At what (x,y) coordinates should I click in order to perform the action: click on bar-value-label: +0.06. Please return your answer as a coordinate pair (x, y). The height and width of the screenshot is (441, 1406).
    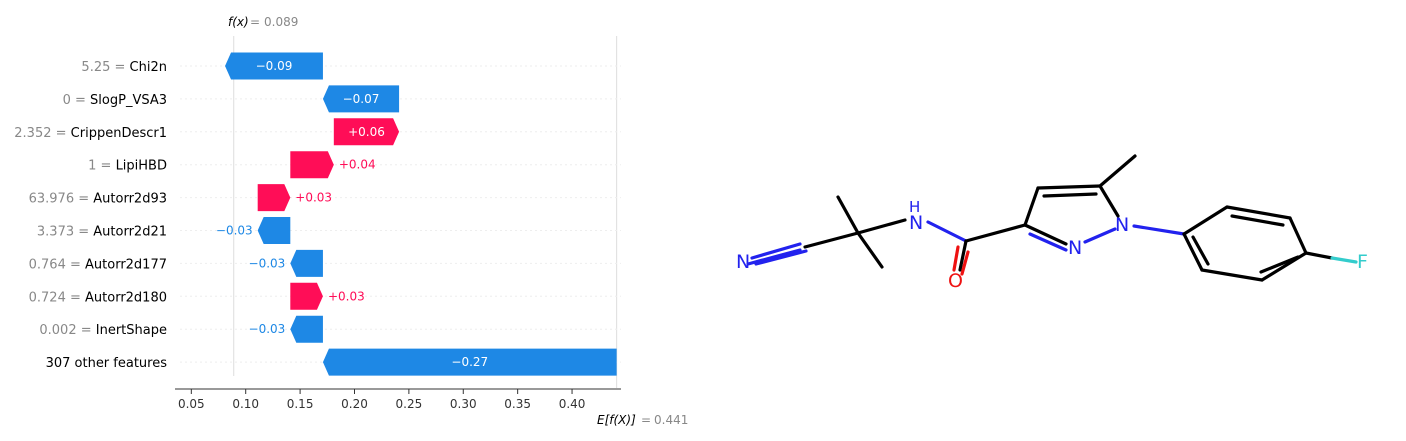
    Looking at the image, I should click on (366, 132).